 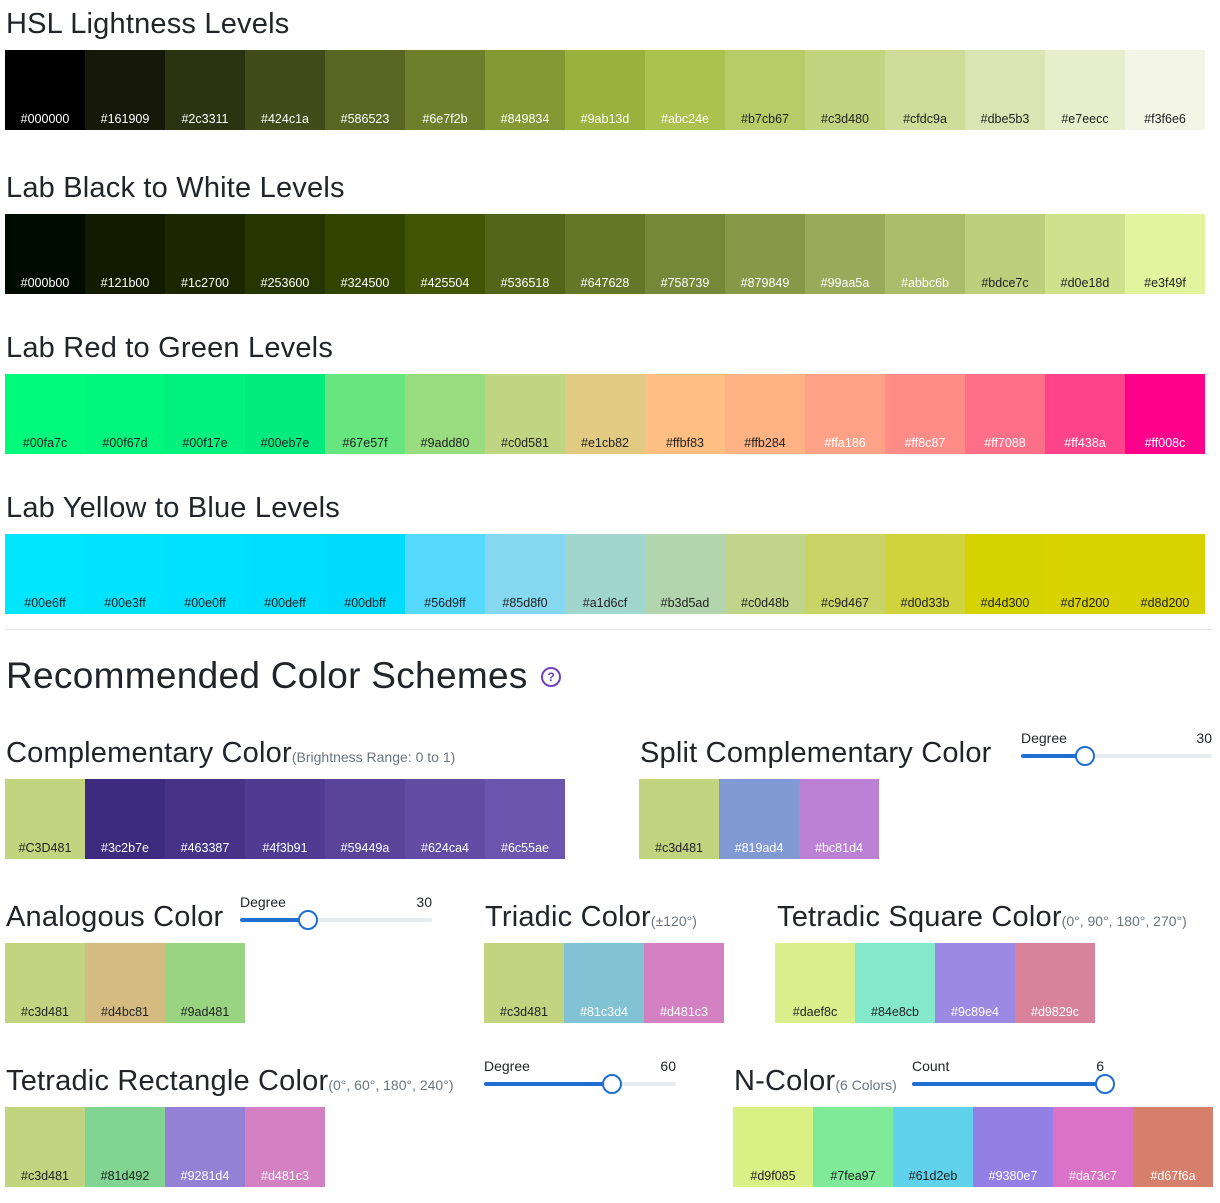 What do you see at coordinates (685, 254) in the screenshot?
I see `color-swatch: #758739` at bounding box center [685, 254].